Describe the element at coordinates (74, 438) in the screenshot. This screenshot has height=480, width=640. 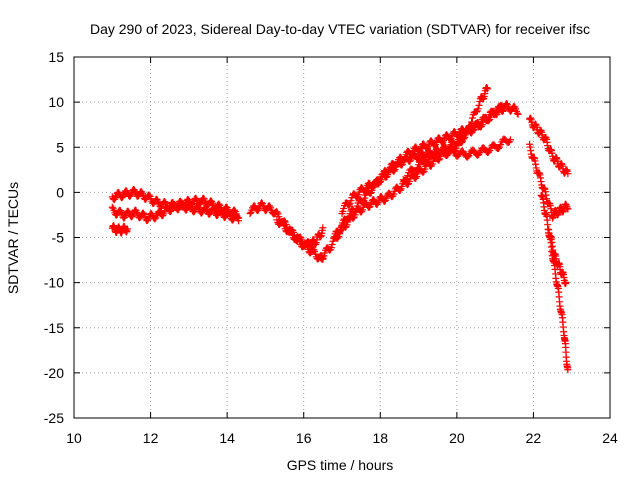
I see `x-tick-label: 10` at that location.